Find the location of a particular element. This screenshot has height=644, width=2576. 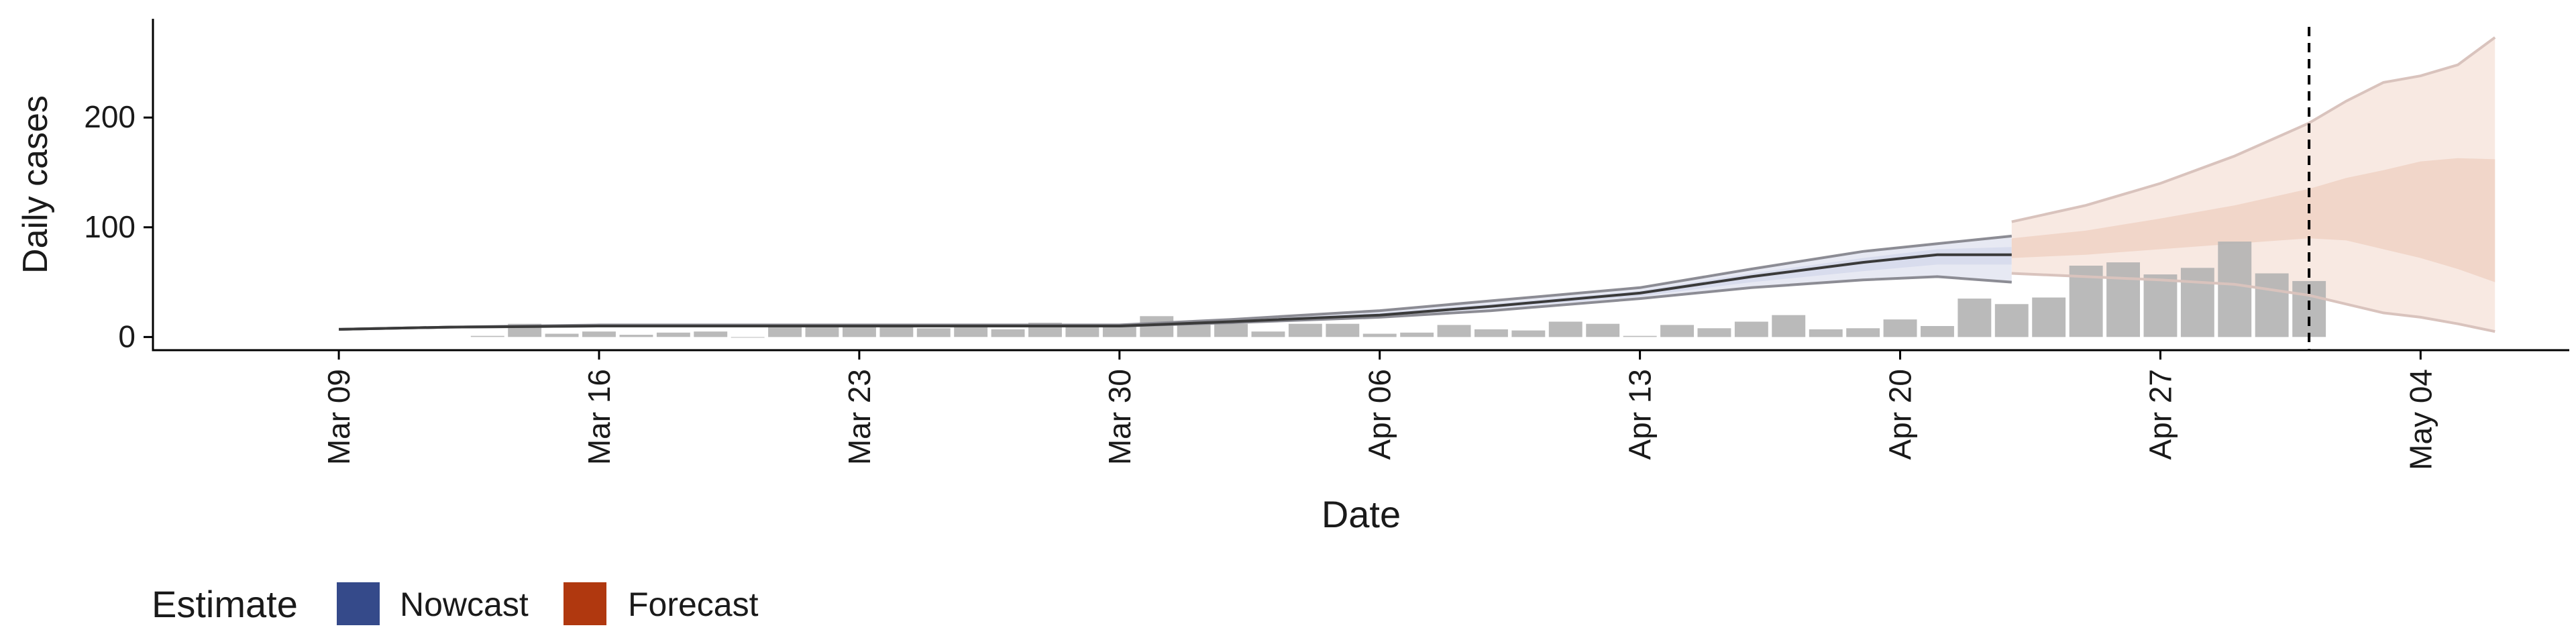

forecast-lower-line is located at coordinates (2253, 302).